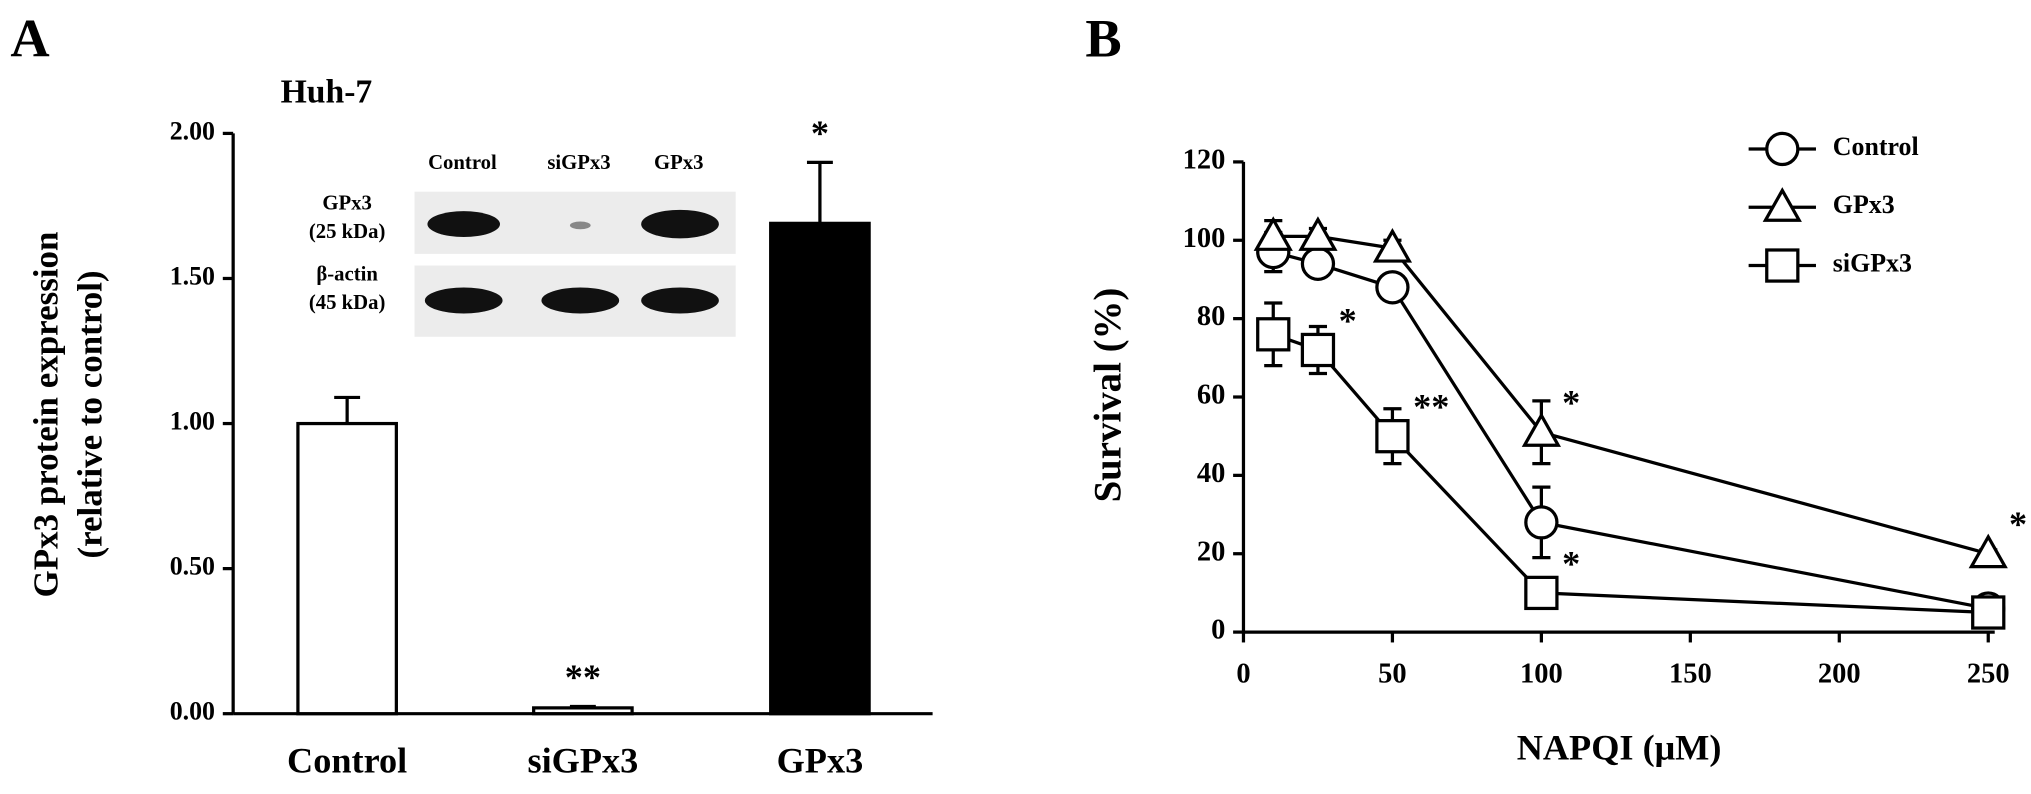 The image size is (2031, 794). What do you see at coordinates (192, 130) in the screenshot?
I see `y-tick-label: 2.00` at bounding box center [192, 130].